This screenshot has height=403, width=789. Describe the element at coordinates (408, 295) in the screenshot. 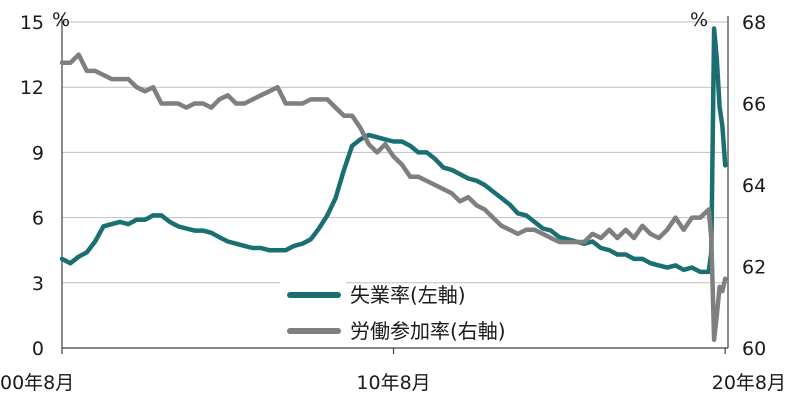

I see `legend-label: 失業率(左軸)` at that location.